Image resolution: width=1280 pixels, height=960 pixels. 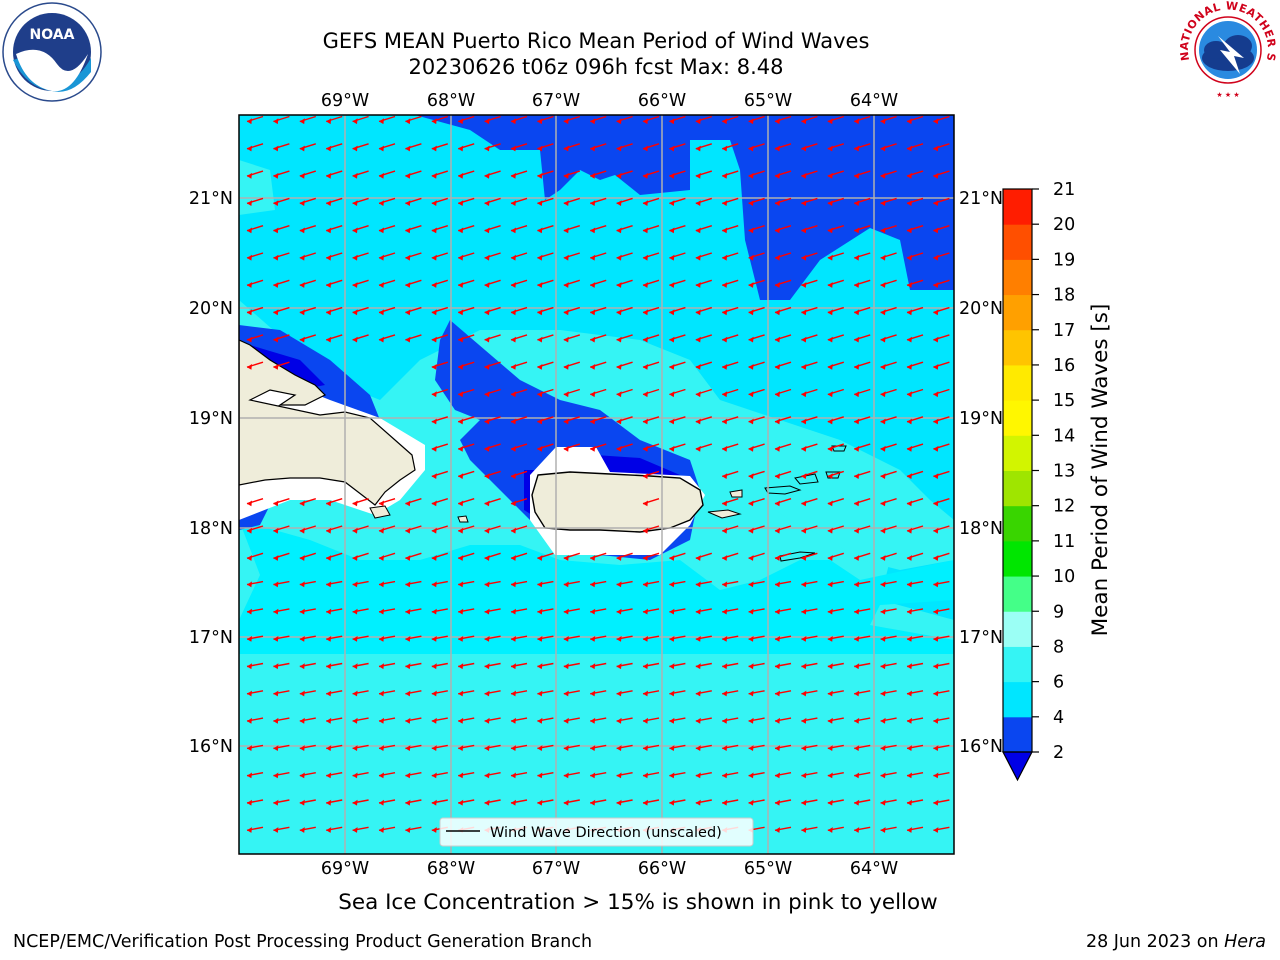 What do you see at coordinates (211, 529) in the screenshot?
I see `lat-label-left: 18°N` at bounding box center [211, 529].